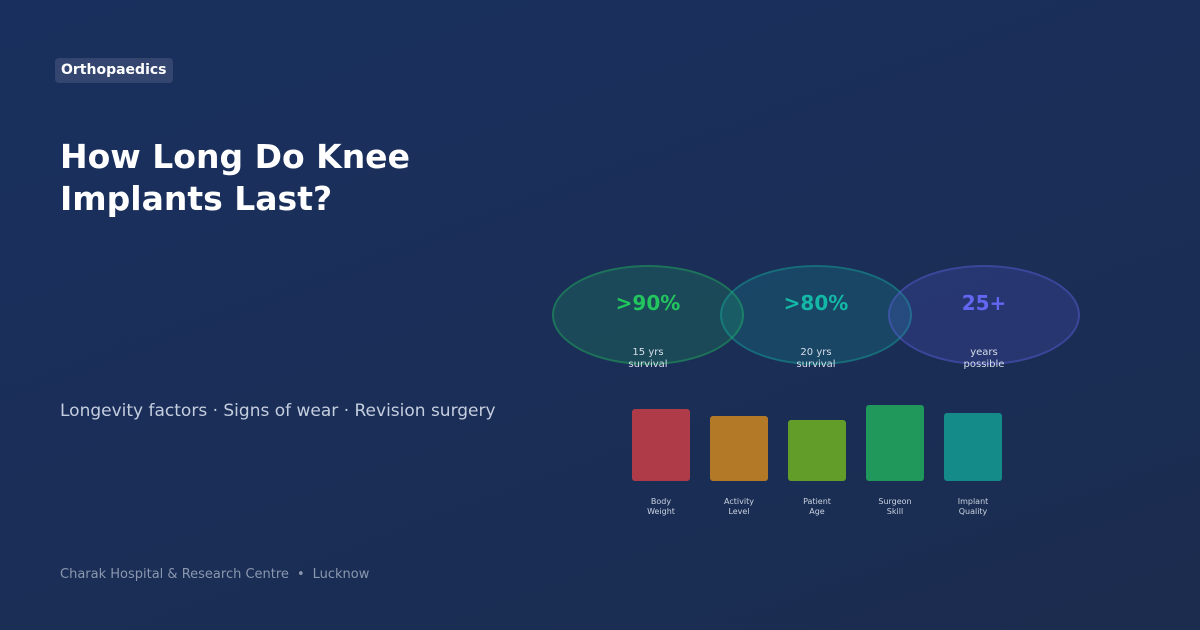 The width and height of the screenshot is (1200, 630). Describe the element at coordinates (114, 70) in the screenshot. I see `category-tag: Orthopaedics` at that location.